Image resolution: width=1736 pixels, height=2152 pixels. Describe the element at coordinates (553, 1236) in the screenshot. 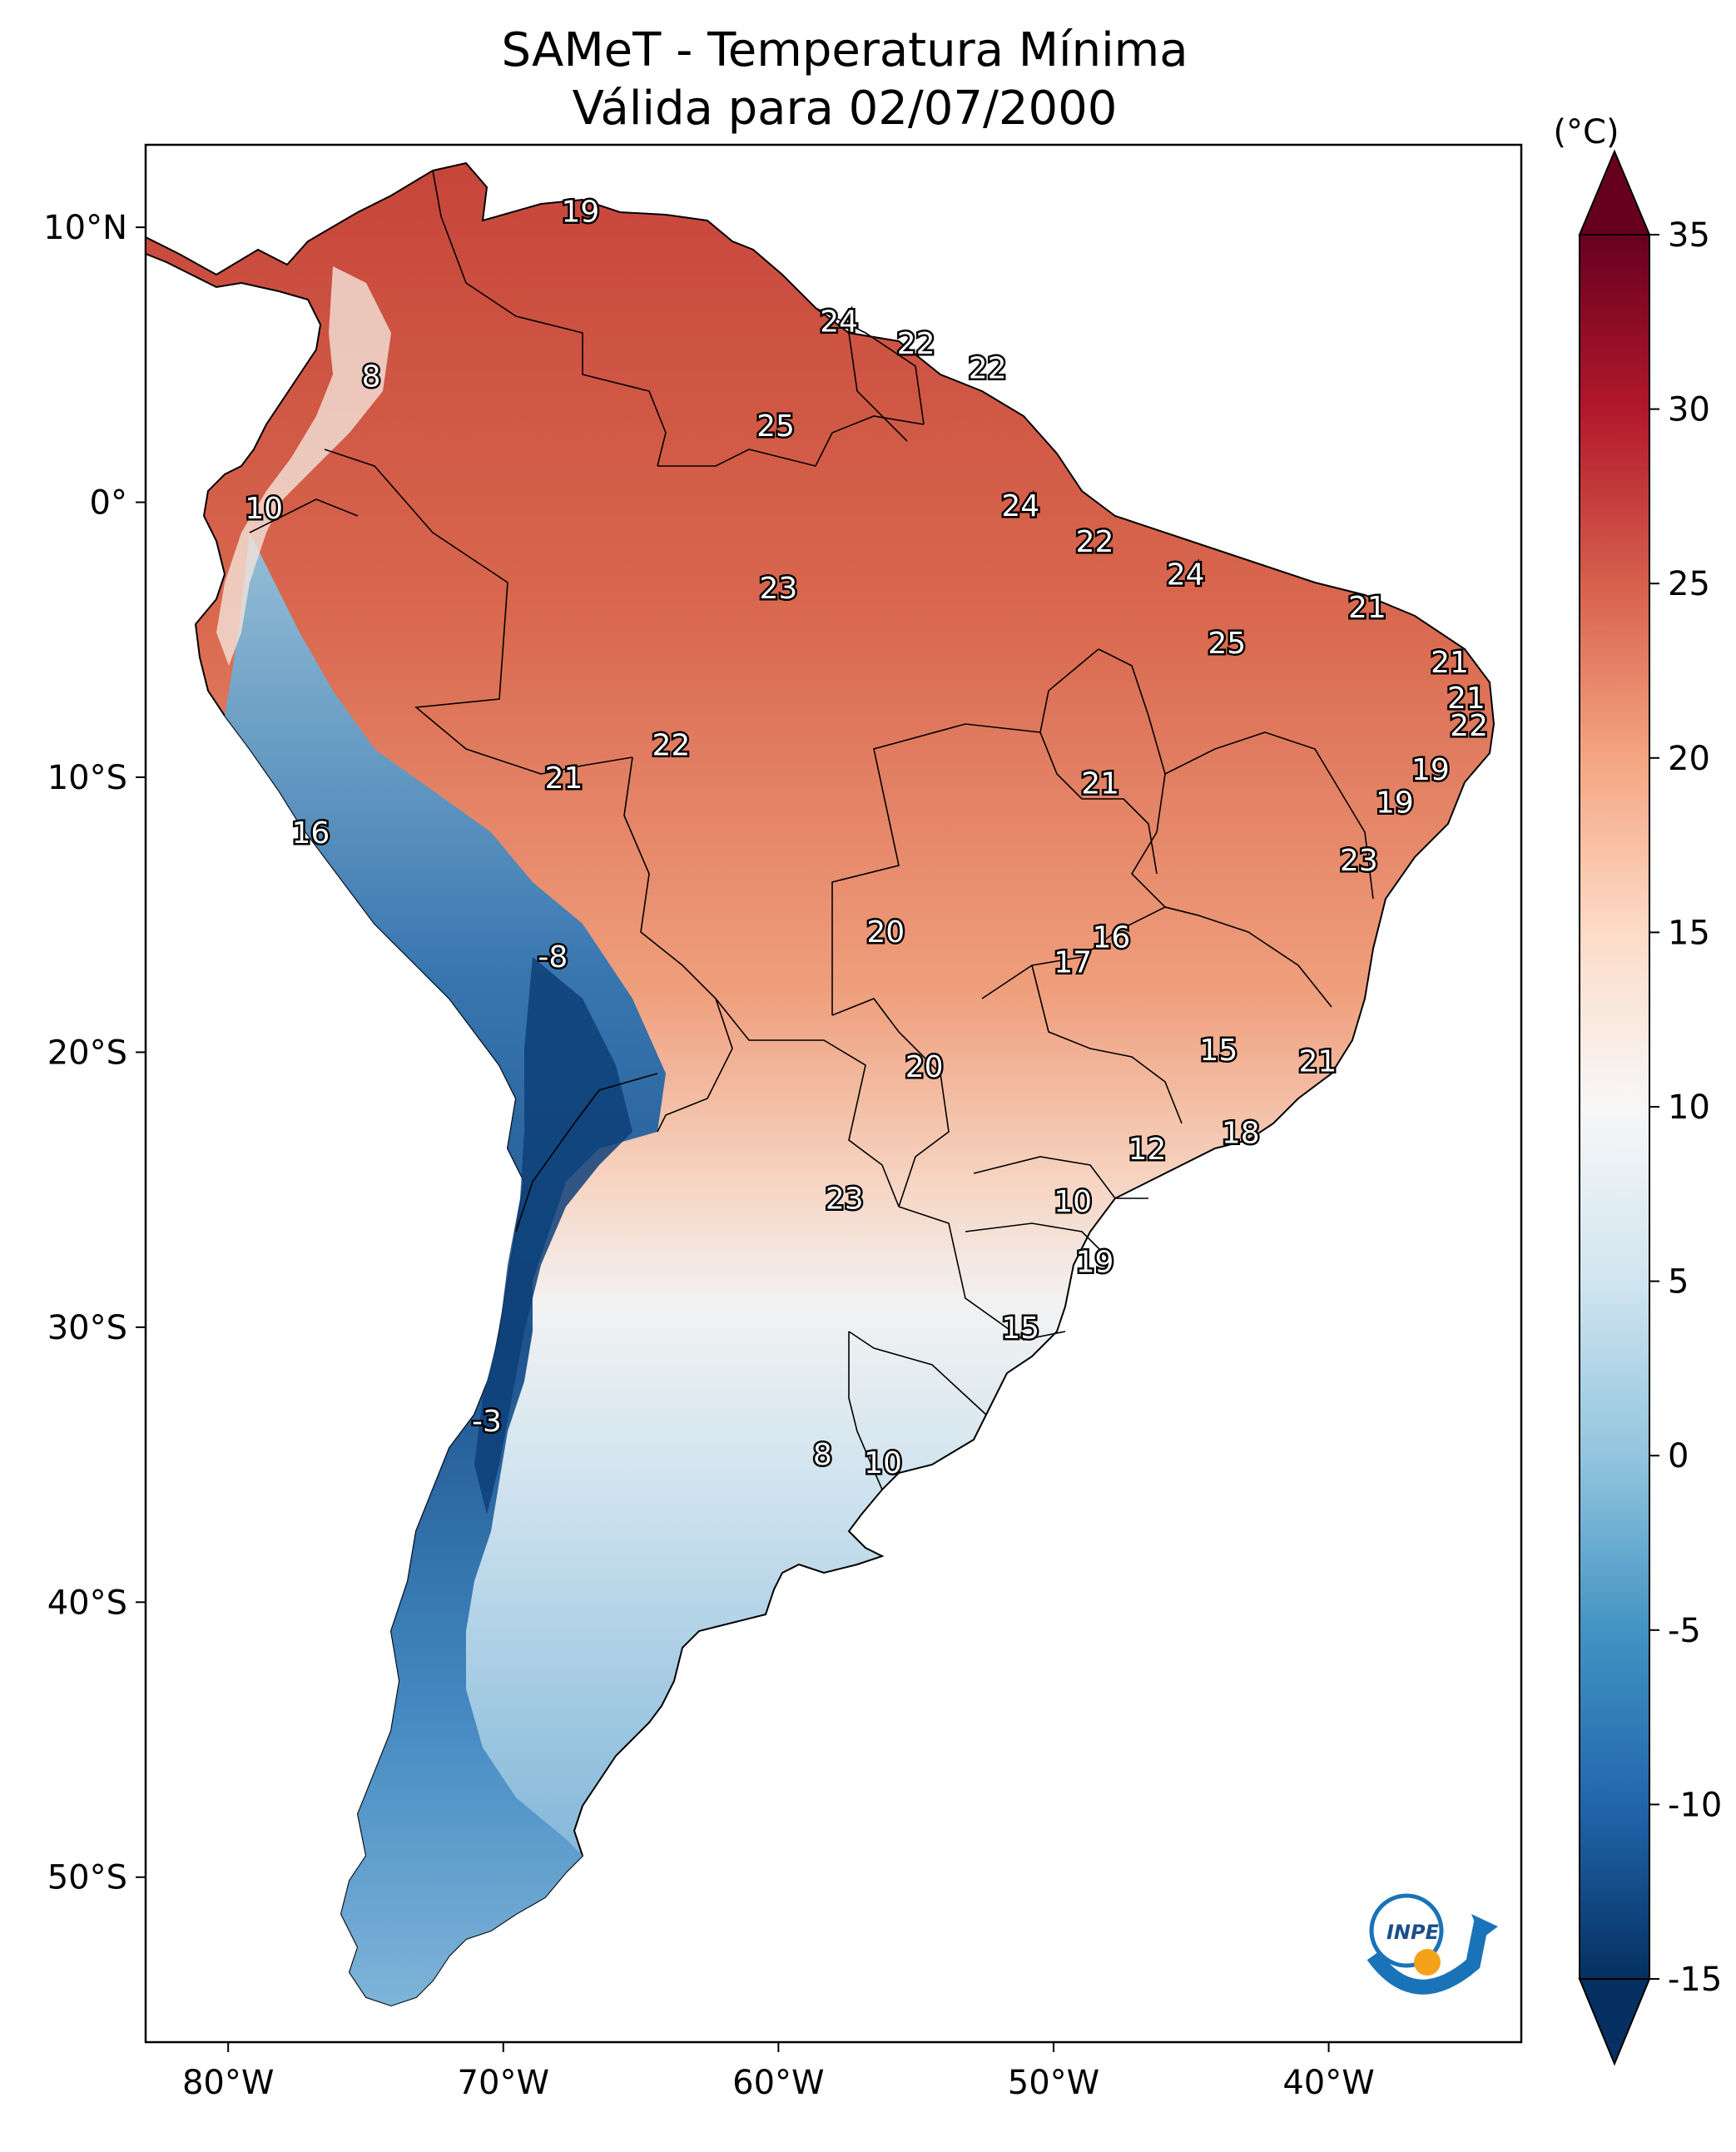

I see `andes-core-cold` at that location.